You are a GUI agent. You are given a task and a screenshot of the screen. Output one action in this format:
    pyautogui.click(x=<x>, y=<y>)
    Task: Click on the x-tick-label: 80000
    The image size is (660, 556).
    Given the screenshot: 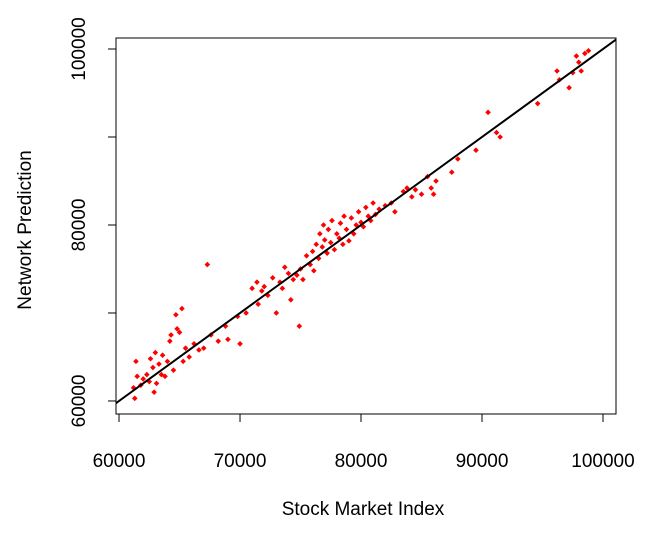 What is the action you would take?
    pyautogui.click(x=361, y=461)
    